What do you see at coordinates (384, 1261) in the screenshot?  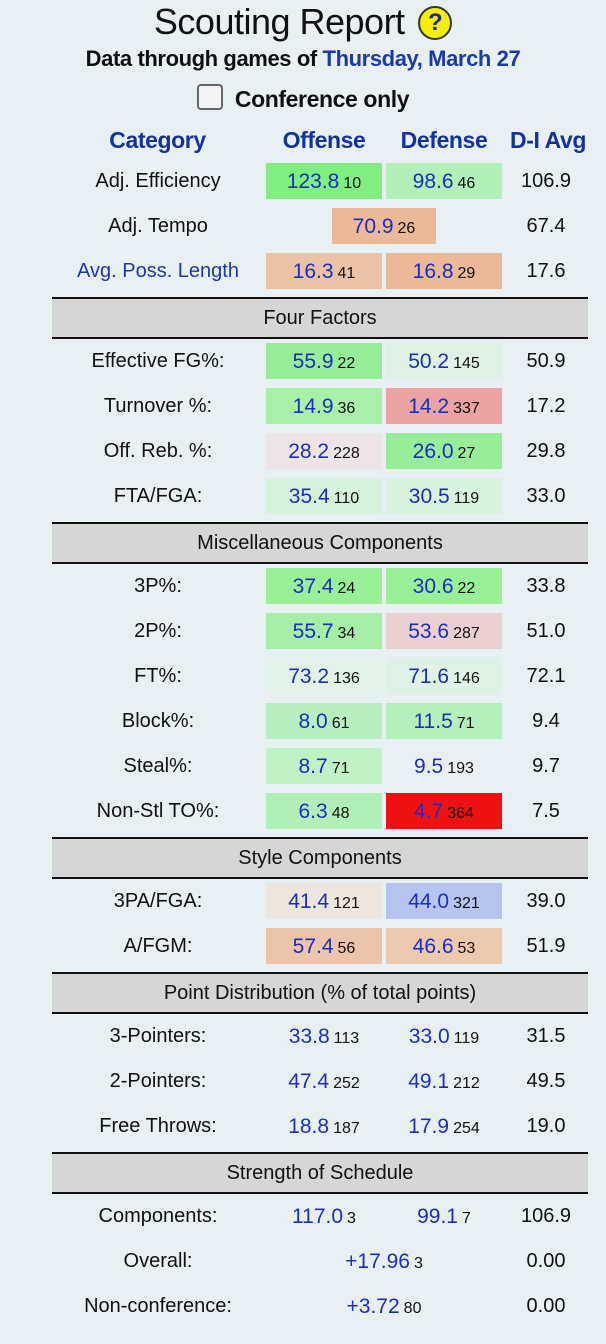 I see `span-value-cell: +17.96 3` at bounding box center [384, 1261].